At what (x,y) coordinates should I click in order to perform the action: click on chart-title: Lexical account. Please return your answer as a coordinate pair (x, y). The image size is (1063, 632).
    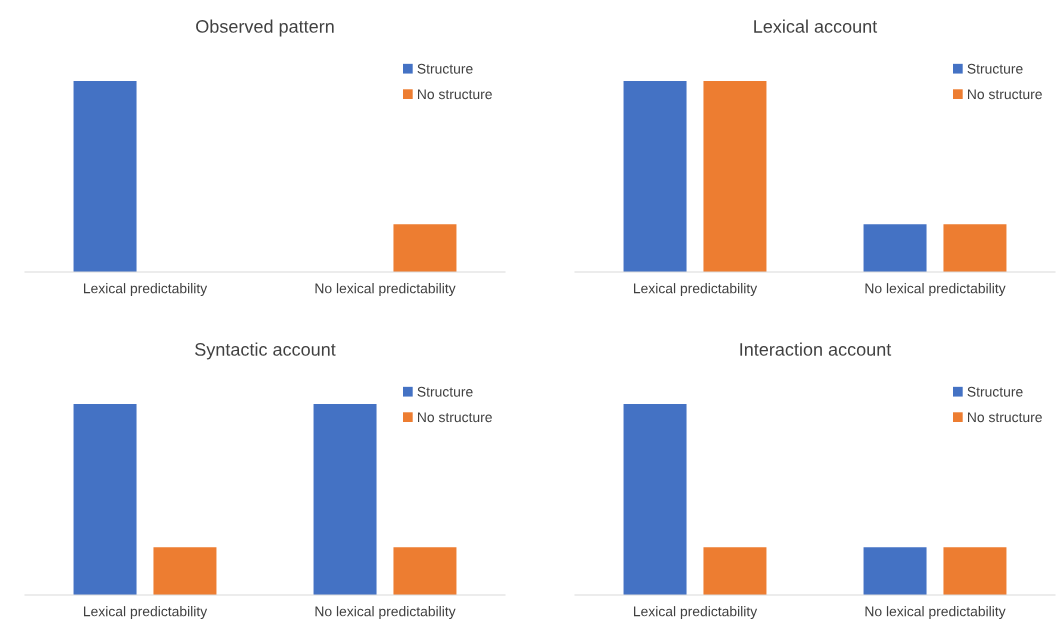
    Looking at the image, I should click on (816, 26).